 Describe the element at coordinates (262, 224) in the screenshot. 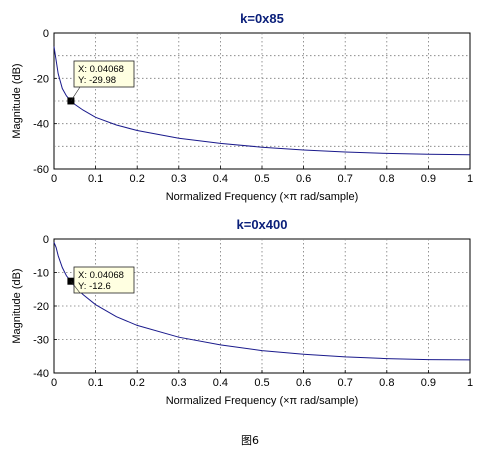

I see `chart-title: k=0x400` at that location.